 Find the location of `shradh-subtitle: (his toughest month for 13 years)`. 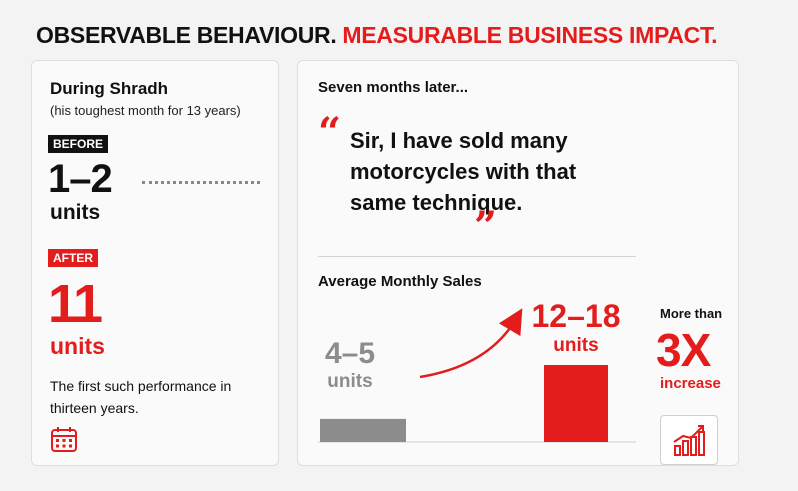

shradh-subtitle: (his toughest month for 13 years) is located at coordinates (145, 110).